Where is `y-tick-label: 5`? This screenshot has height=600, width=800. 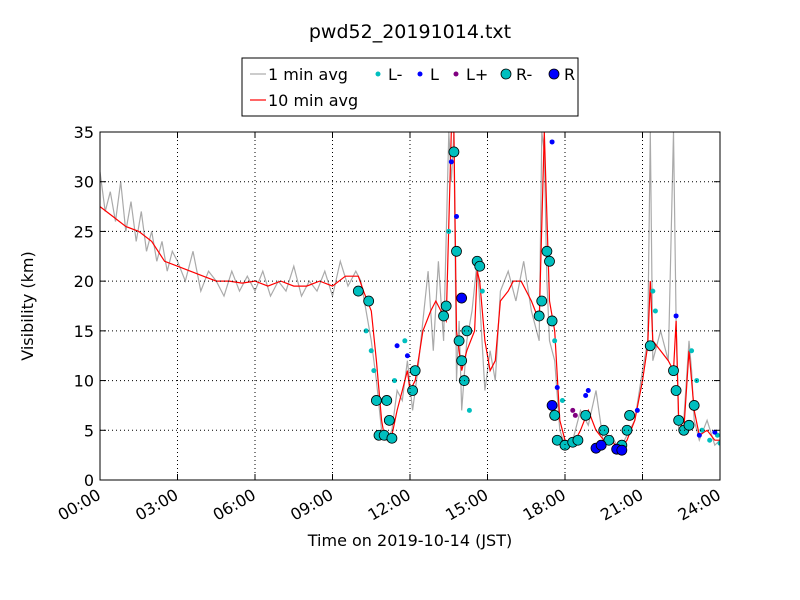
y-tick-label: 5 is located at coordinates (89, 430).